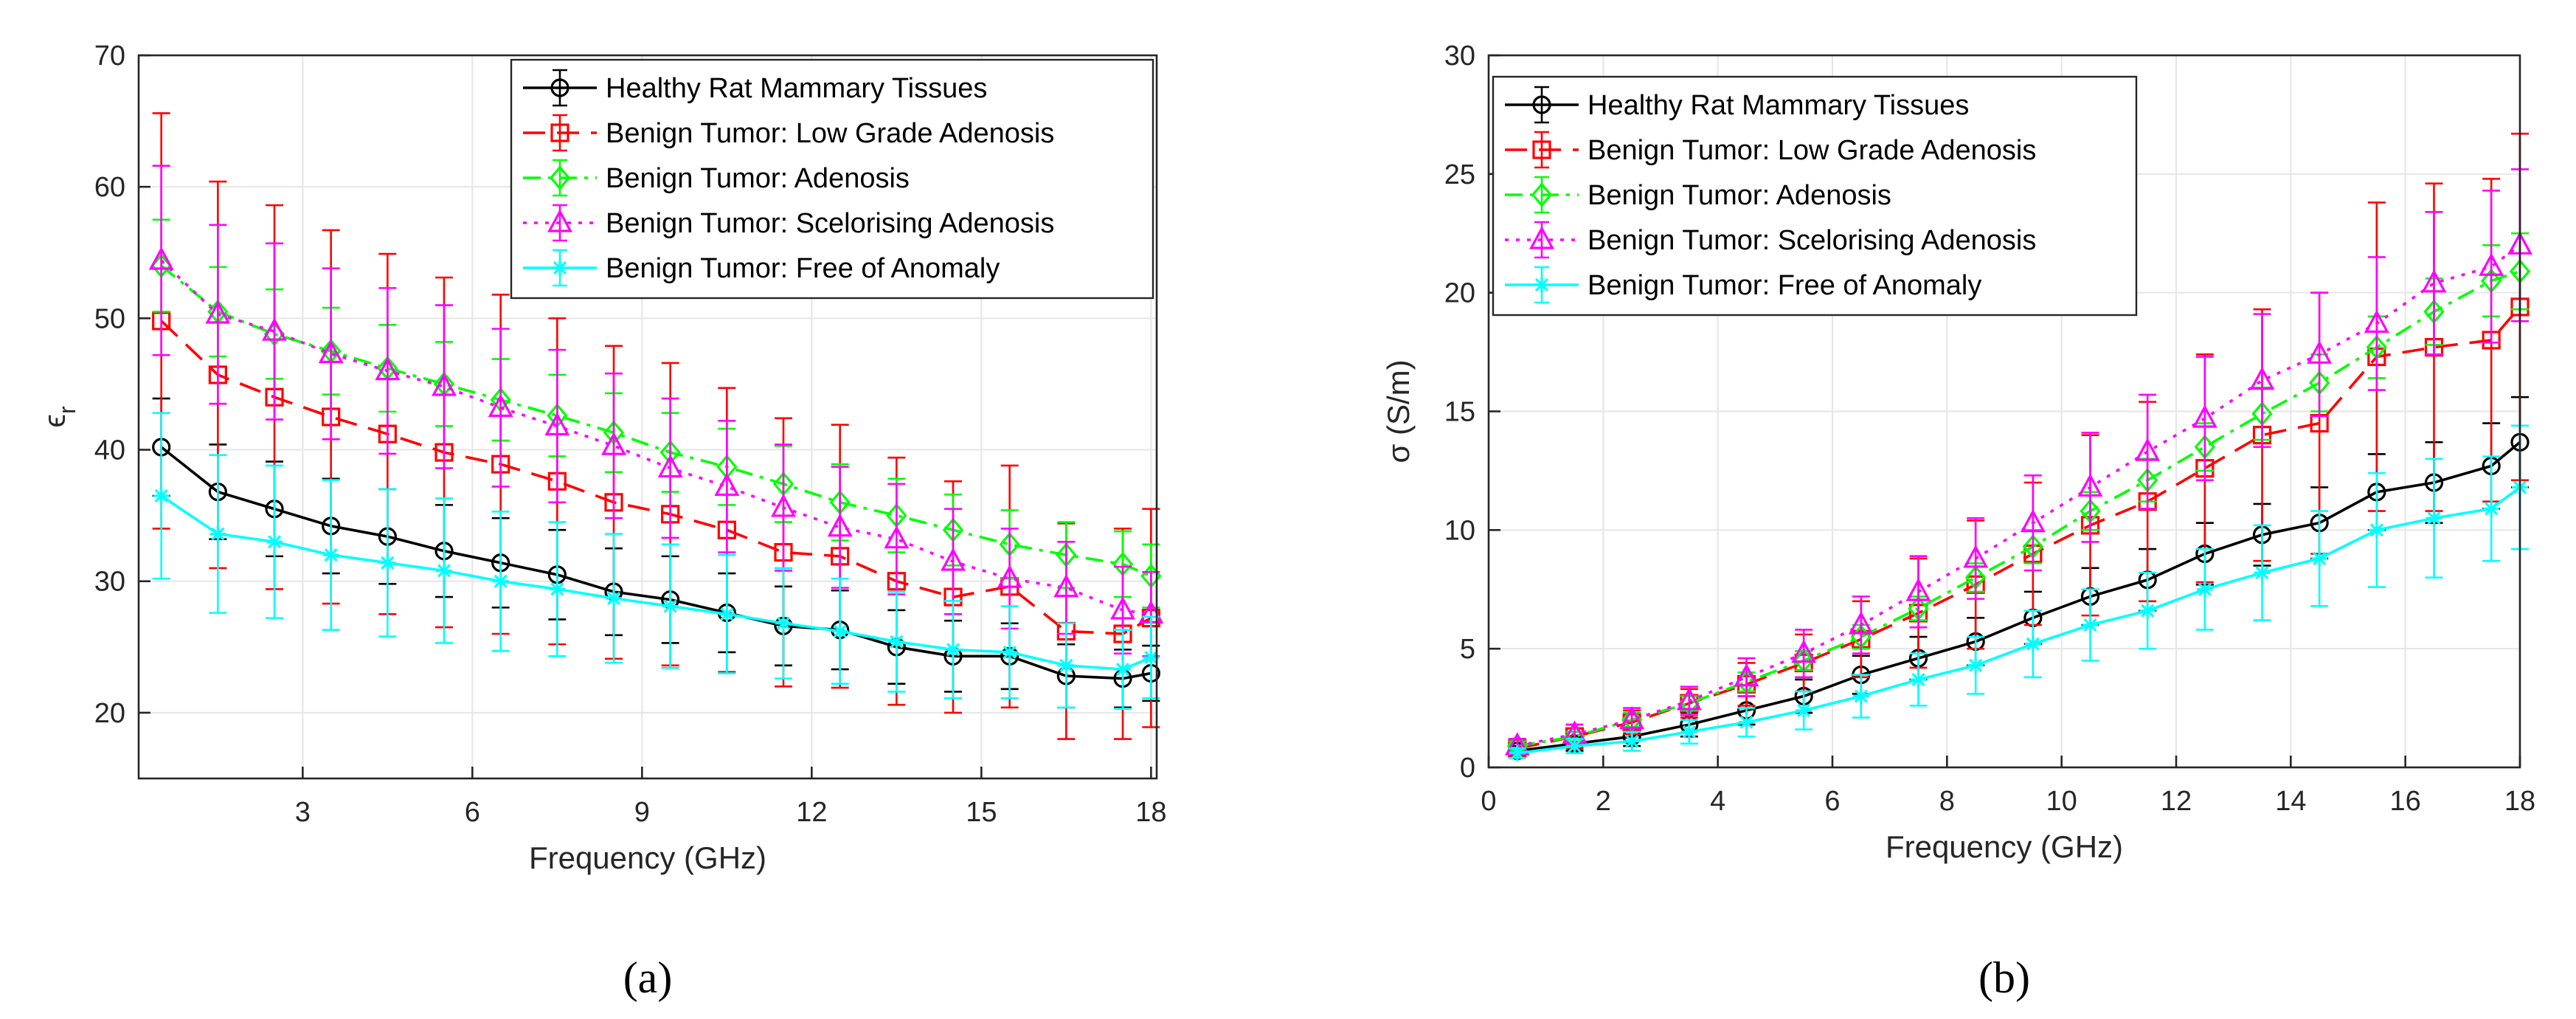 This screenshot has height=1019, width=2576. Describe the element at coordinates (1468, 650) in the screenshot. I see `y-tick-label: 5` at that location.